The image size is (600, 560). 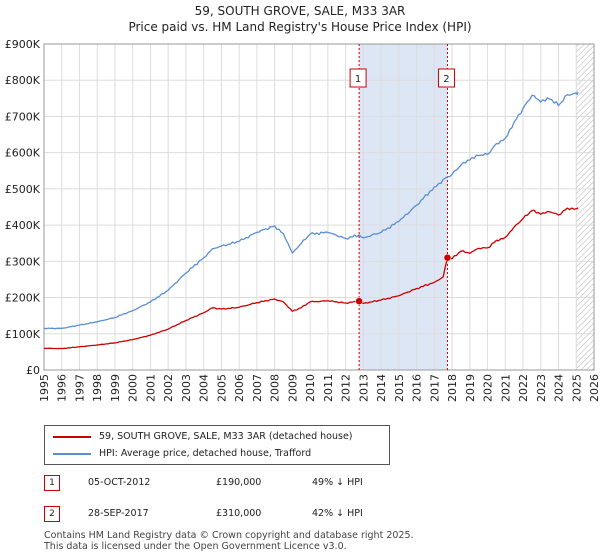 I want to click on y-tick-label: £800K, so click(x=23, y=80).